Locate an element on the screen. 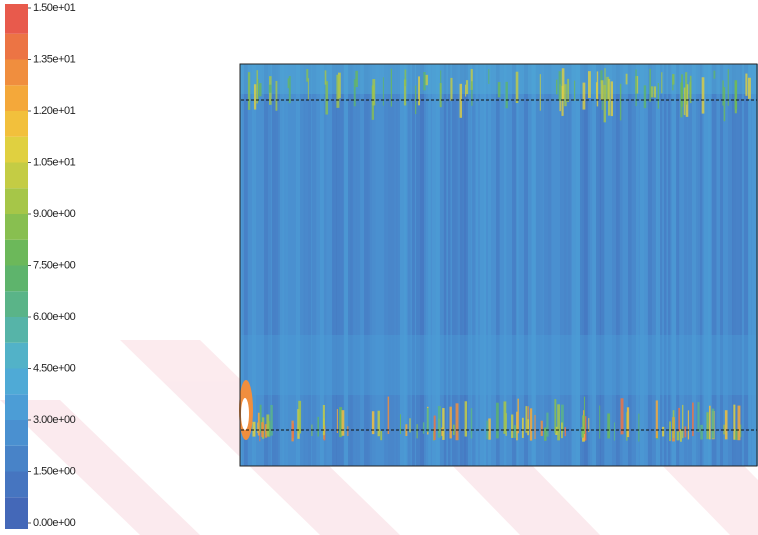 Image resolution: width=758 pixels, height=535 pixels. field-hotspot is located at coordinates (245, 414).